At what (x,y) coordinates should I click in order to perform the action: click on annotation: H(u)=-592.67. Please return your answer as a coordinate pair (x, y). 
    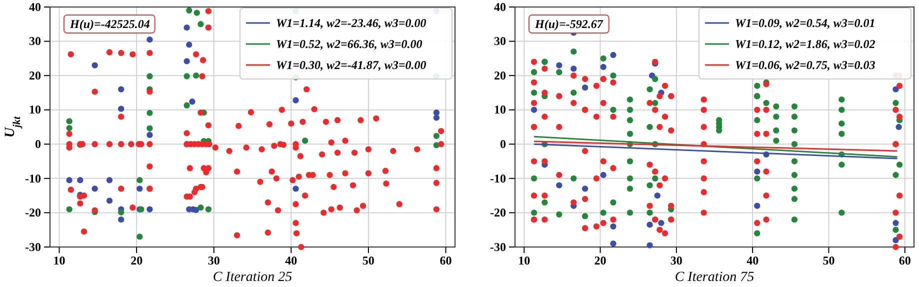
    Looking at the image, I should click on (569, 24).